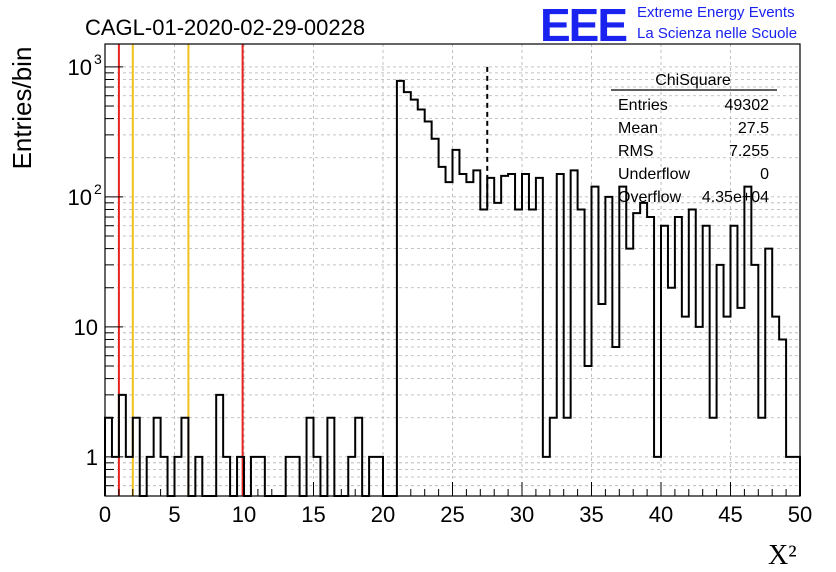 This screenshot has width=836, height=572. Describe the element at coordinates (92, 457) in the screenshot. I see `y-tick-label: 1` at that location.